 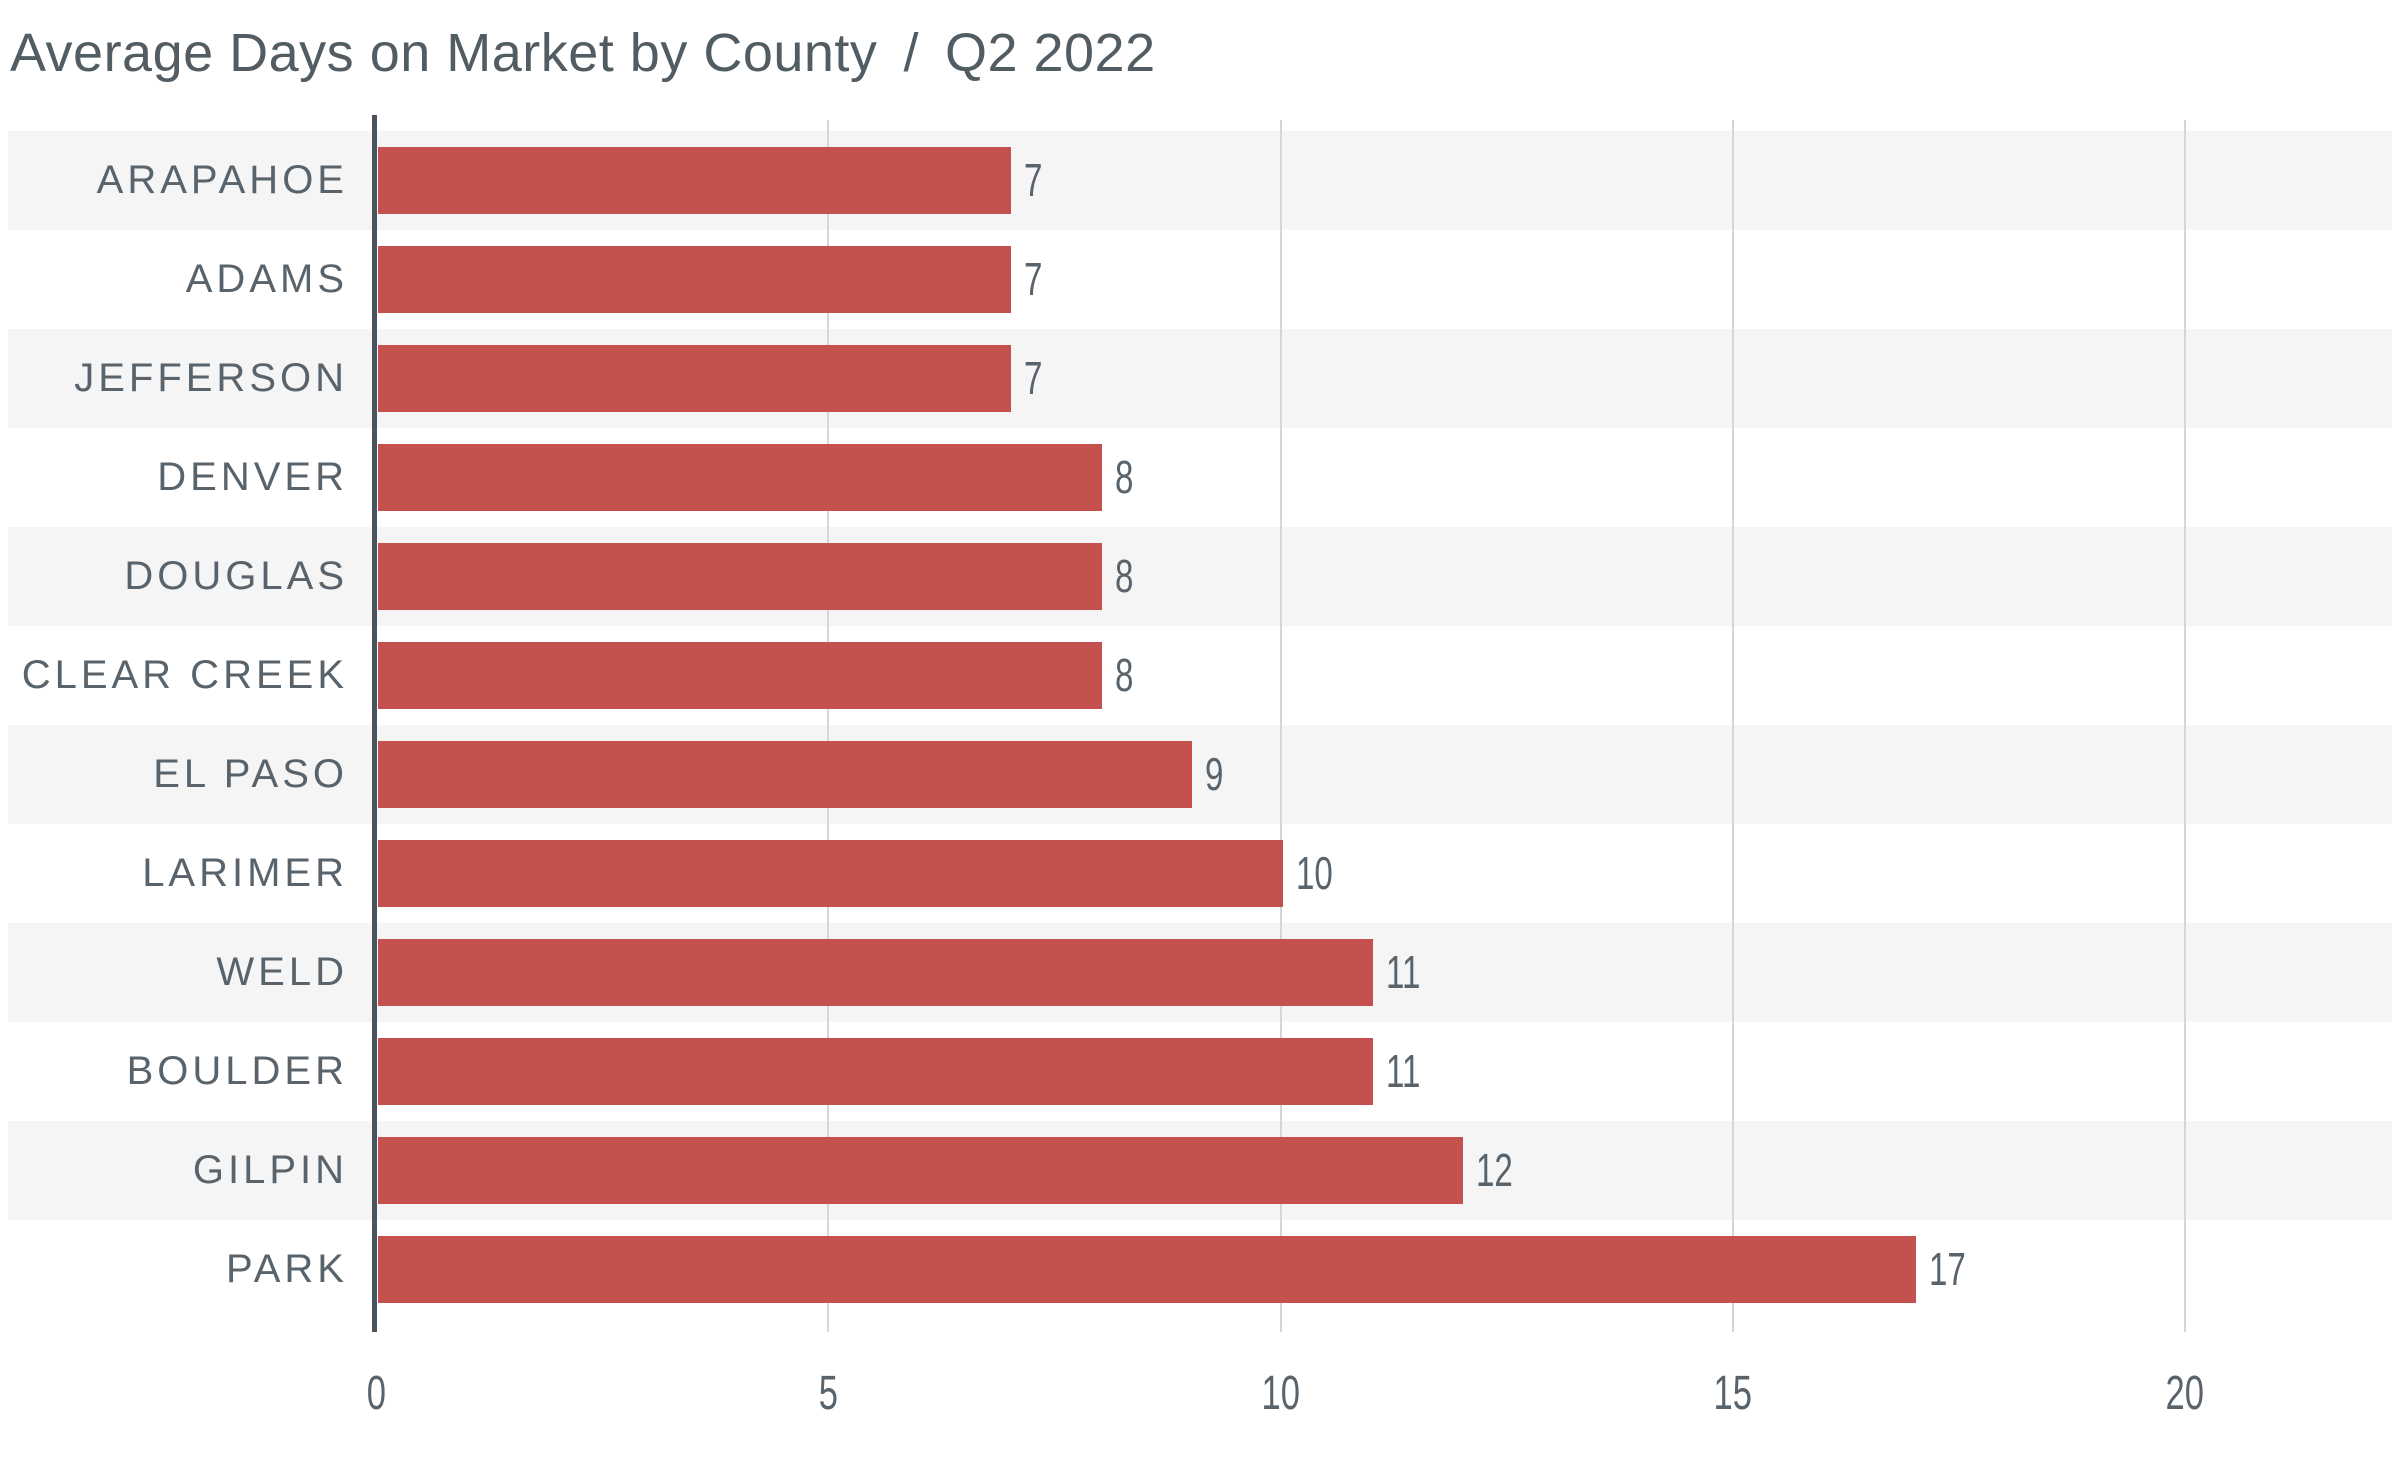 What do you see at coordinates (266, 279) in the screenshot?
I see `category-label: ADAMS` at bounding box center [266, 279].